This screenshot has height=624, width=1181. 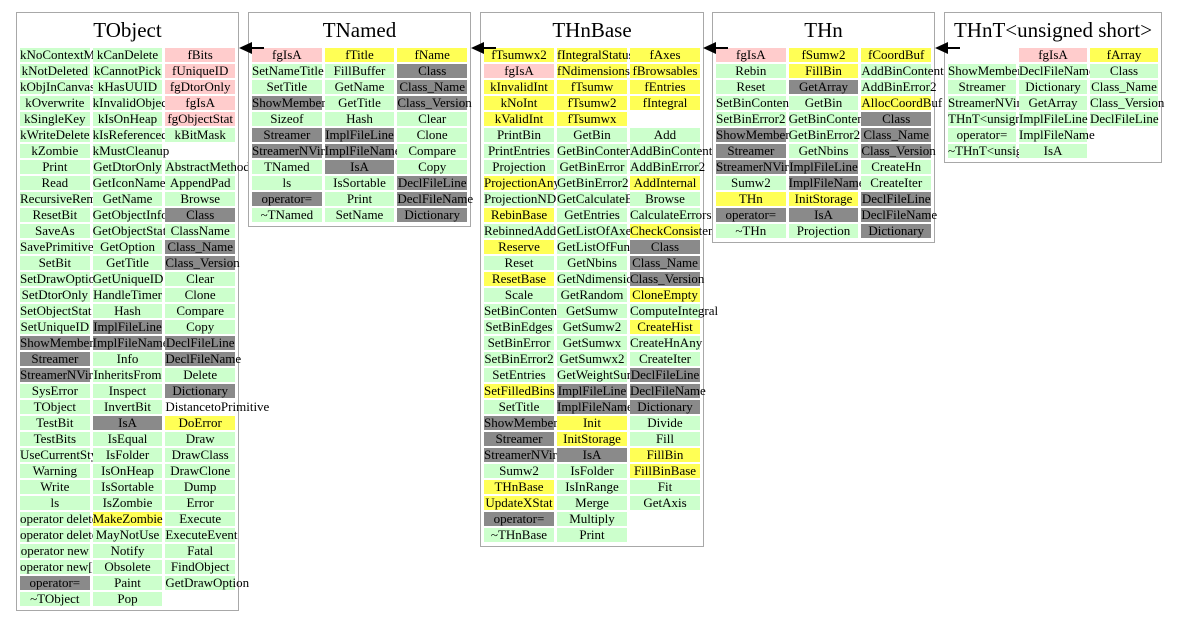 What do you see at coordinates (200, 231) in the screenshot?
I see `member-cell: ClassName` at bounding box center [200, 231].